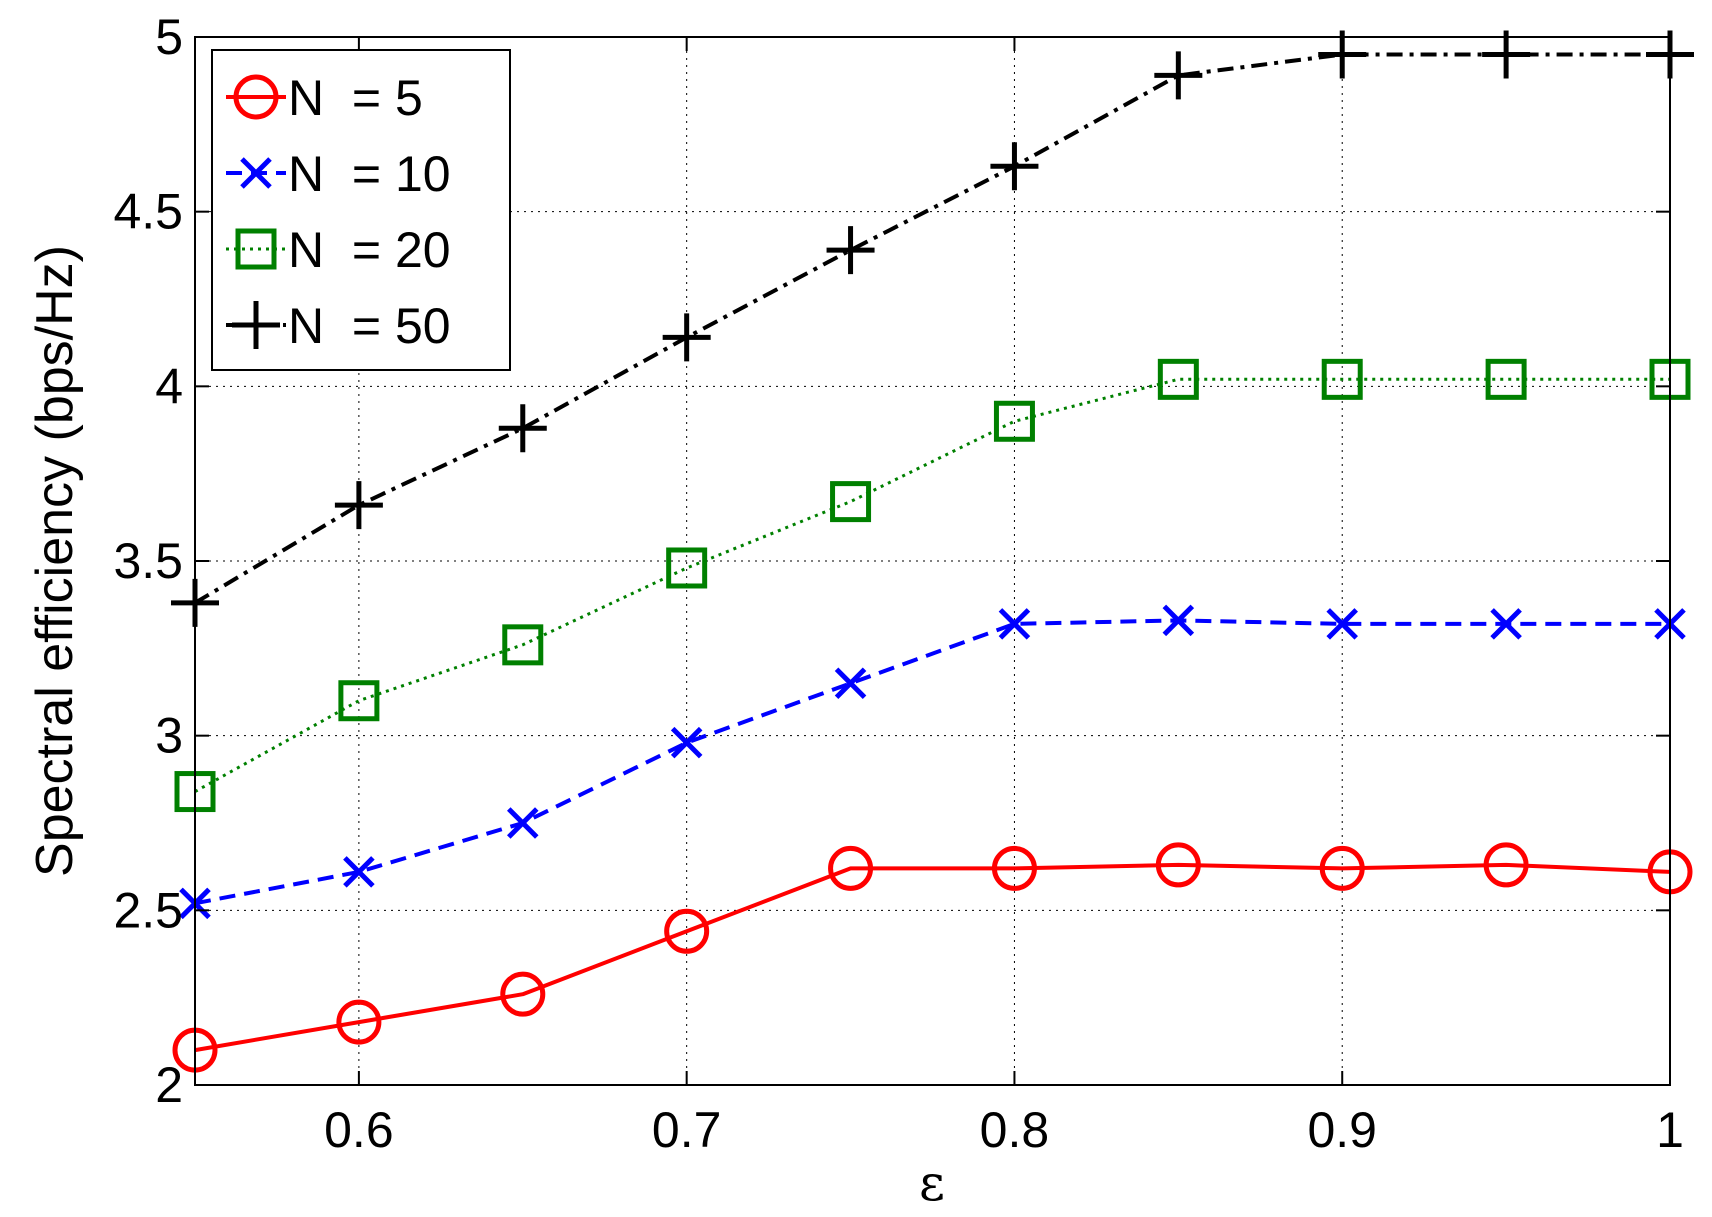 Image resolution: width=1712 pixels, height=1217 pixels. Describe the element at coordinates (1342, 1130) in the screenshot. I see `x-tick-label: 0.9` at that location.